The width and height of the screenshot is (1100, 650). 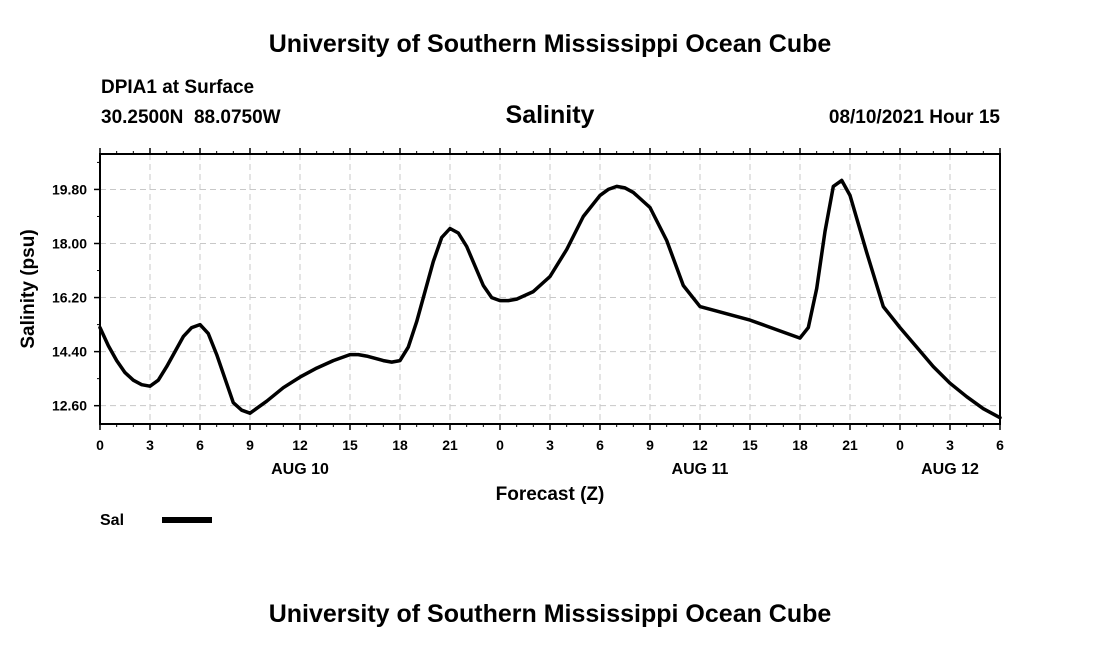 I want to click on day-label: AUG 12, so click(x=950, y=469).